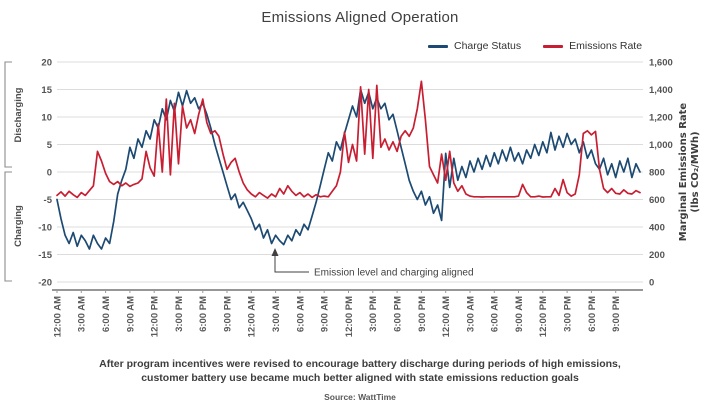 The width and height of the screenshot is (720, 410). Describe the element at coordinates (438, 46) in the screenshot. I see `legend-swatch-charge-status` at that location.